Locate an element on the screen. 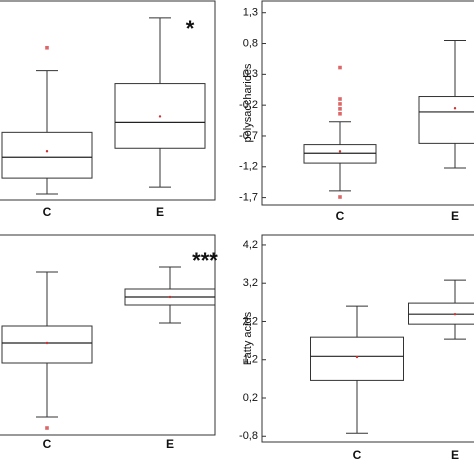 The width and height of the screenshot is (474, 474). y-tick-label: 0,3 is located at coordinates (250, 74).